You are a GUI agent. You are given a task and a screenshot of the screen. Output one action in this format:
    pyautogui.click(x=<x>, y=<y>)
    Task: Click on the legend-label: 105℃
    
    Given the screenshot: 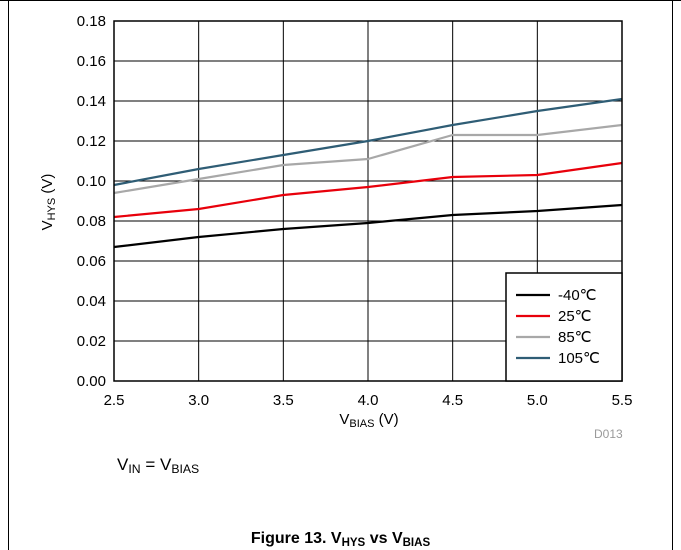 What is the action you would take?
    pyautogui.click(x=579, y=358)
    